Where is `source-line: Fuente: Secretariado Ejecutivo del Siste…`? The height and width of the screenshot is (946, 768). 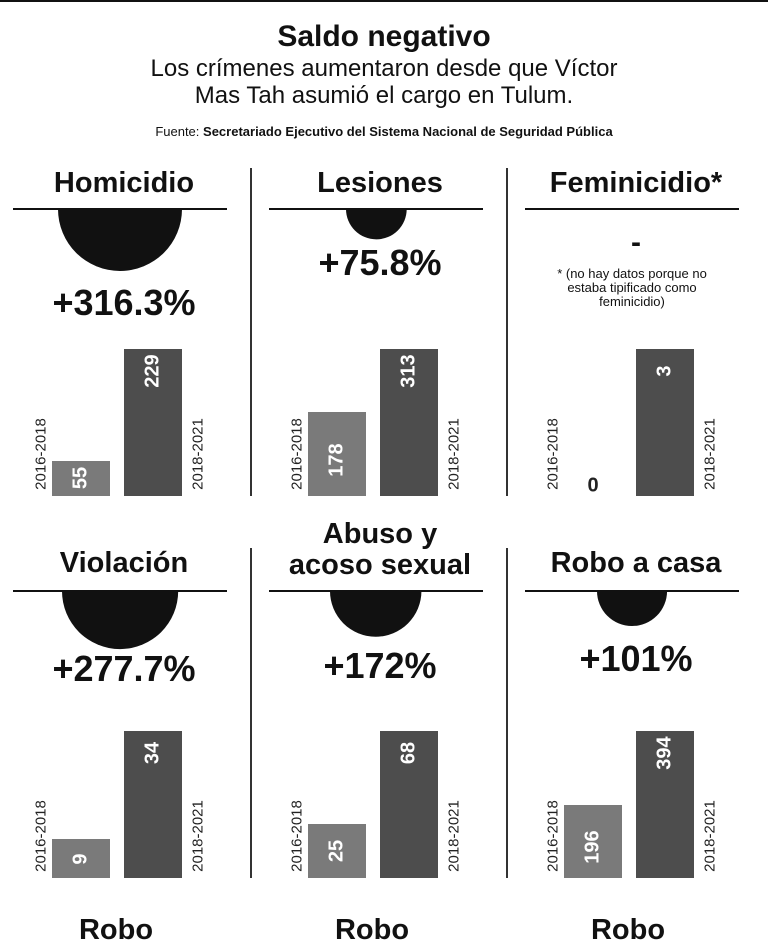 source-line: Fuente: Secretariado Ejecutivo del Siste… is located at coordinates (384, 131).